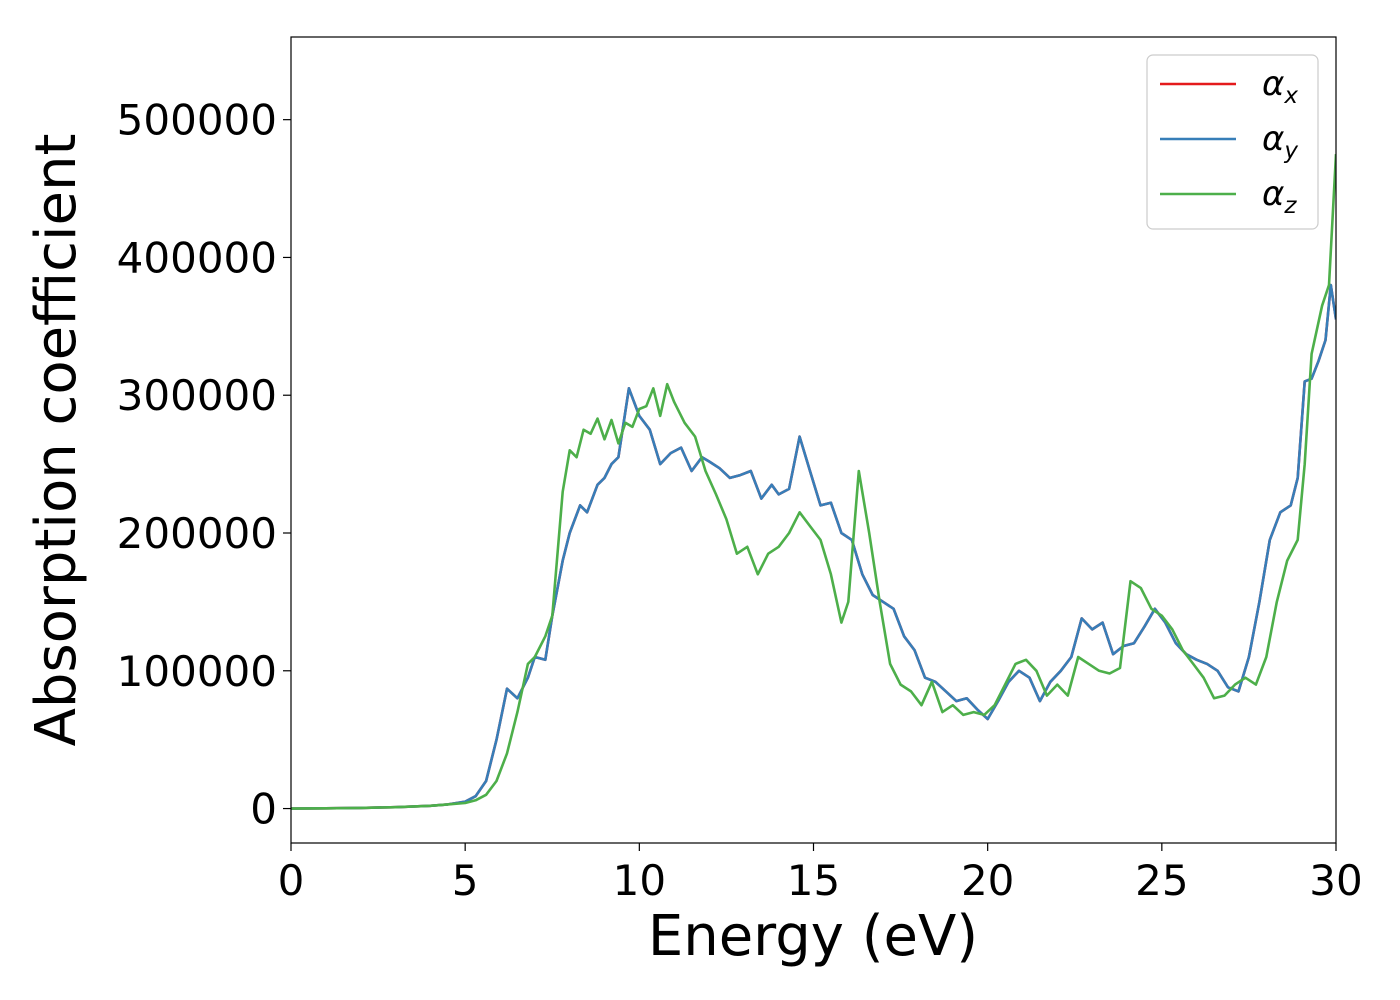  Describe the element at coordinates (1280, 141) in the screenshot. I see `legend-label-y: αy` at that location.